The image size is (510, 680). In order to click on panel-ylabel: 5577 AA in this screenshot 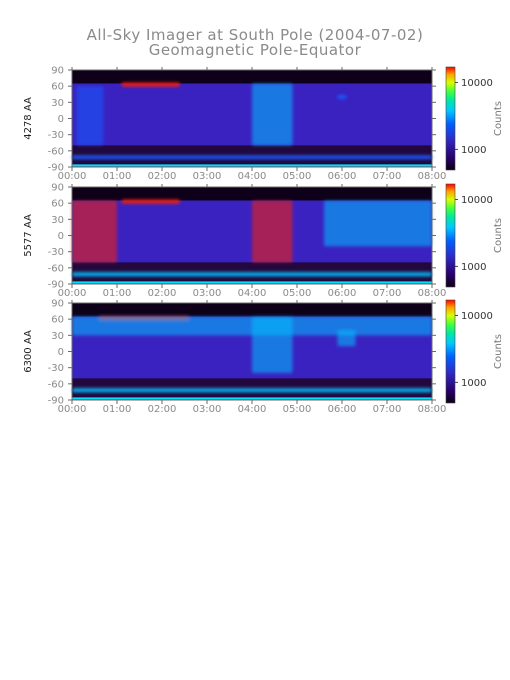, I will do `click(28, 235)`.